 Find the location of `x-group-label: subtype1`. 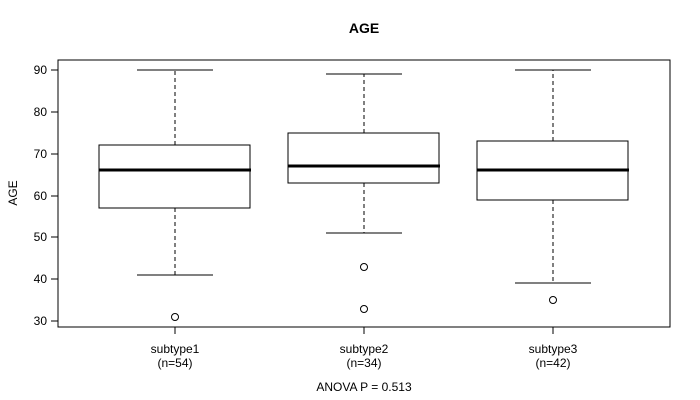

x-group-label: subtype1 is located at coordinates (175, 349).